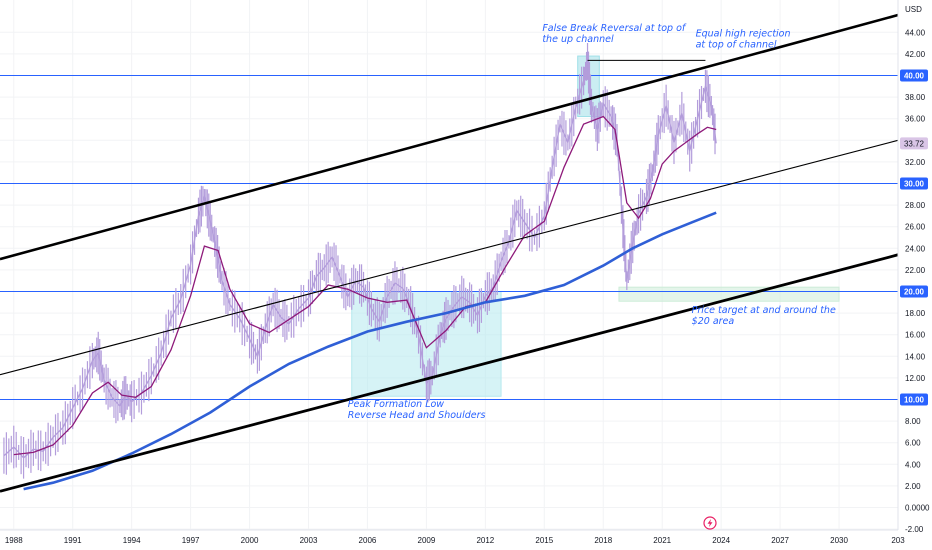  I want to click on y-tick-label: 2.00, so click(913, 486).